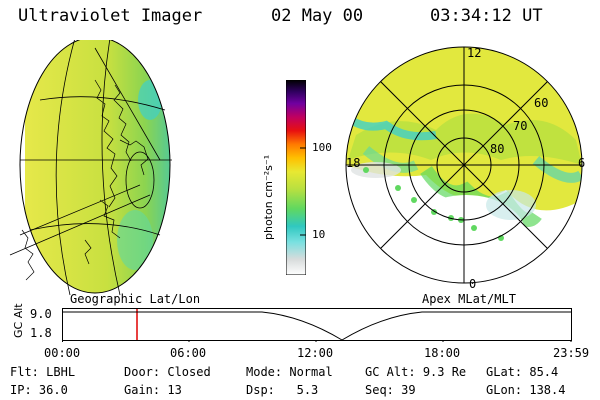  I want to click on status-glon: GLon: 138.4, so click(526, 390).